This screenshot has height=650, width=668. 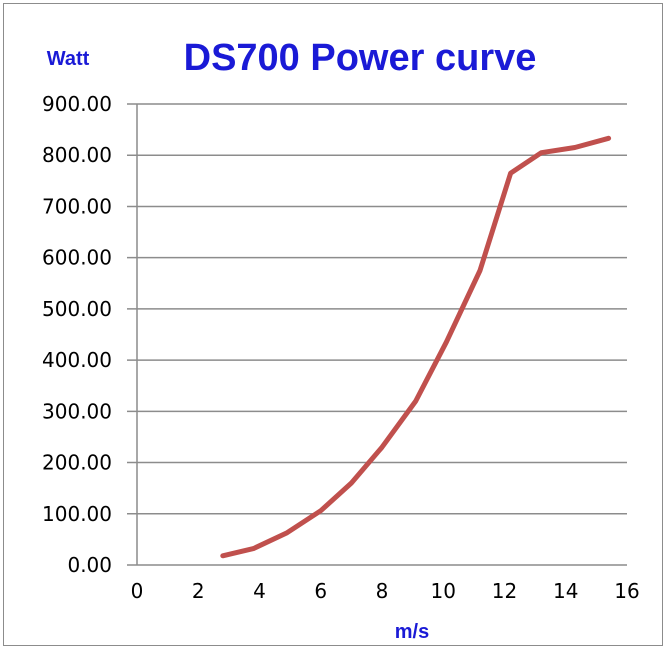 What do you see at coordinates (77, 309) in the screenshot?
I see `y-tick-label: 500.00` at bounding box center [77, 309].